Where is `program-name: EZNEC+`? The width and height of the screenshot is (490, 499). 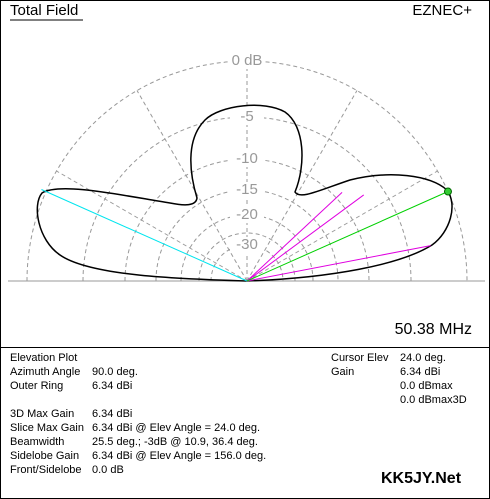
program-name: EZNEC+ is located at coordinates (442, 10).